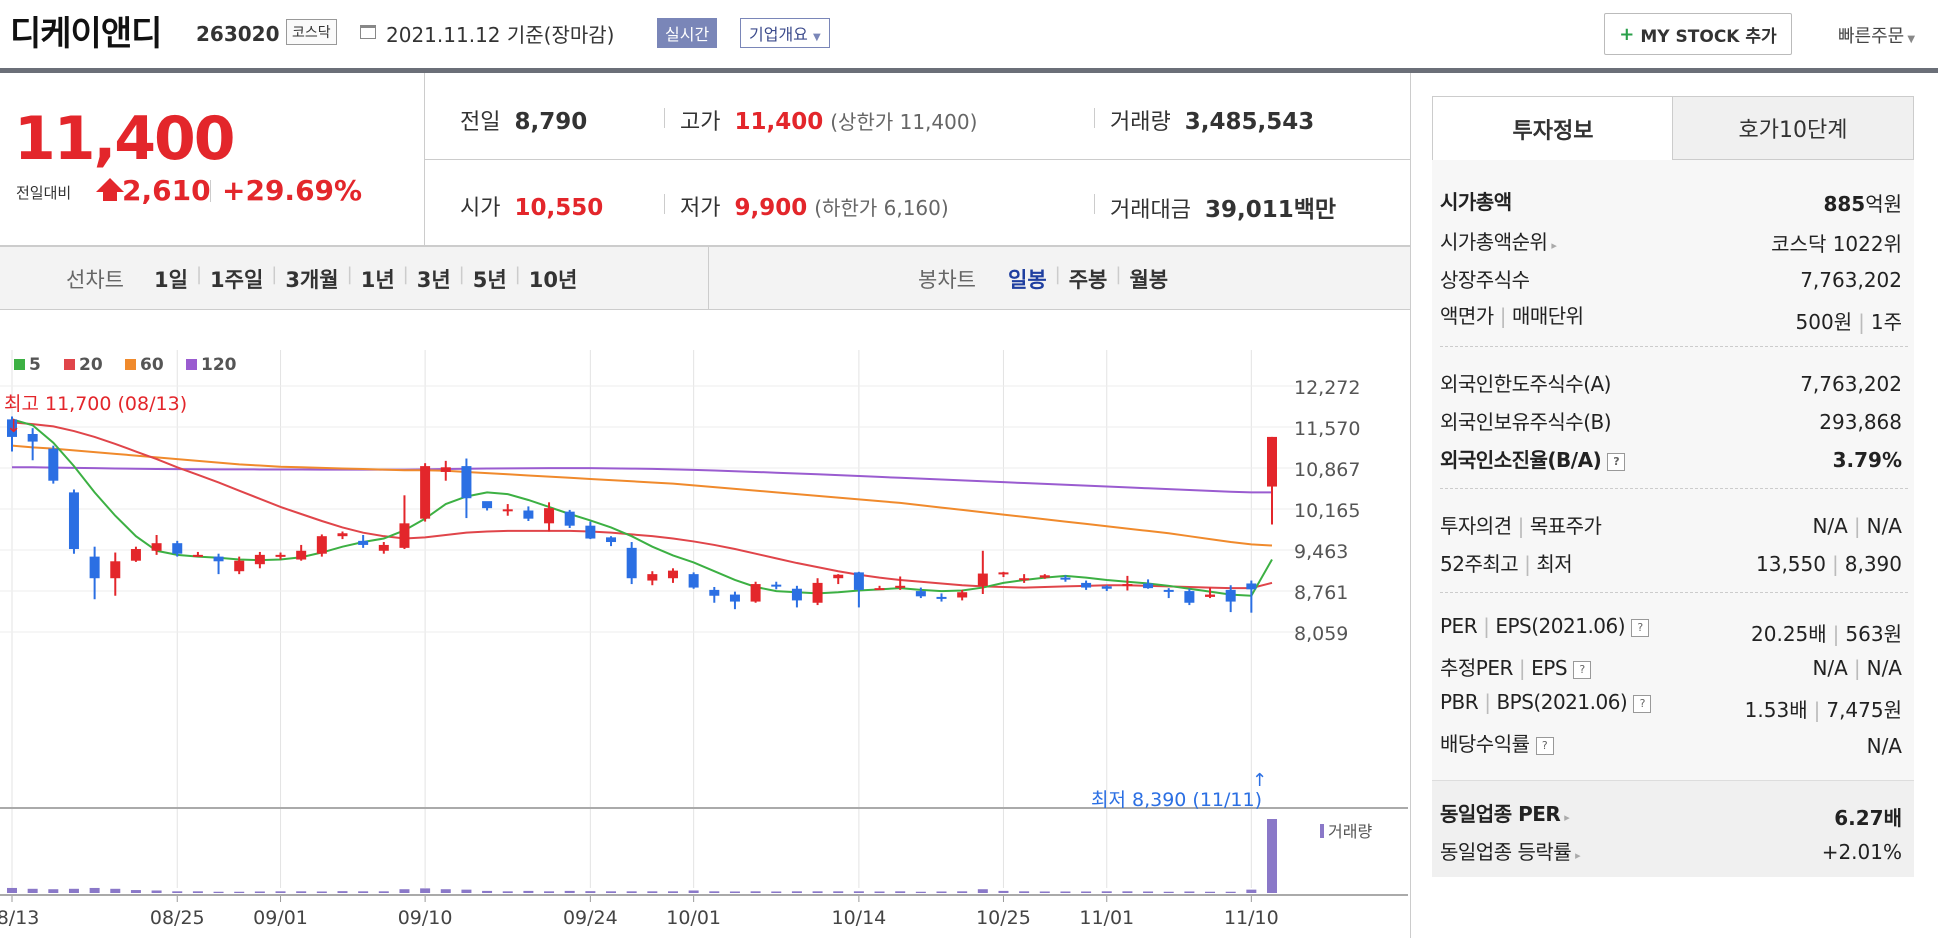 This screenshot has width=1938, height=938. I want to click on legend-label: 120, so click(219, 365).